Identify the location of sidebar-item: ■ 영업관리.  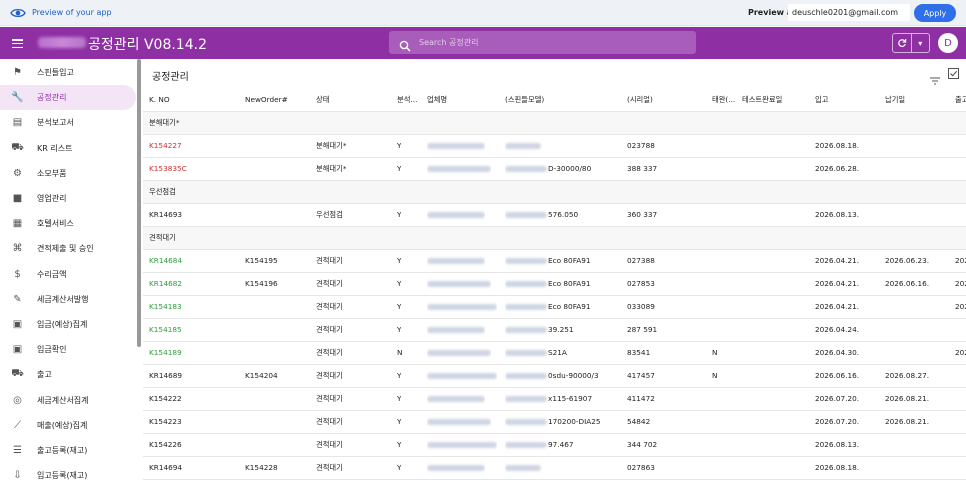
(68, 198).